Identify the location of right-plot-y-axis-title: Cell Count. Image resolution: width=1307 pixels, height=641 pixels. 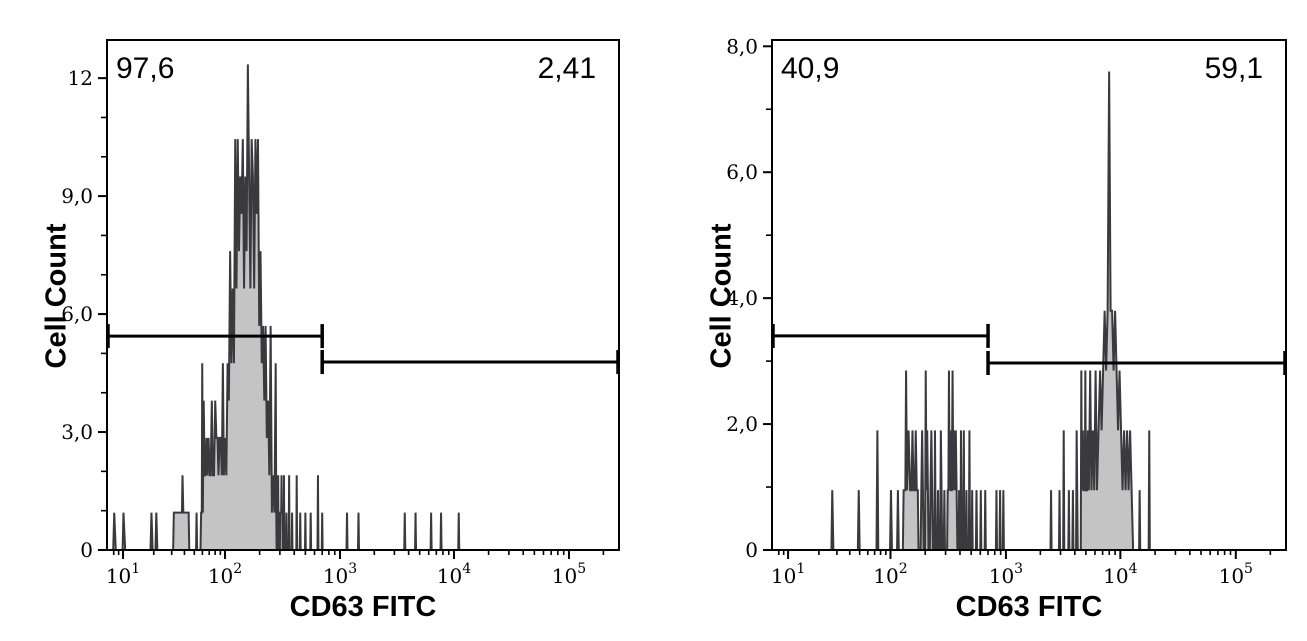
(721, 296).